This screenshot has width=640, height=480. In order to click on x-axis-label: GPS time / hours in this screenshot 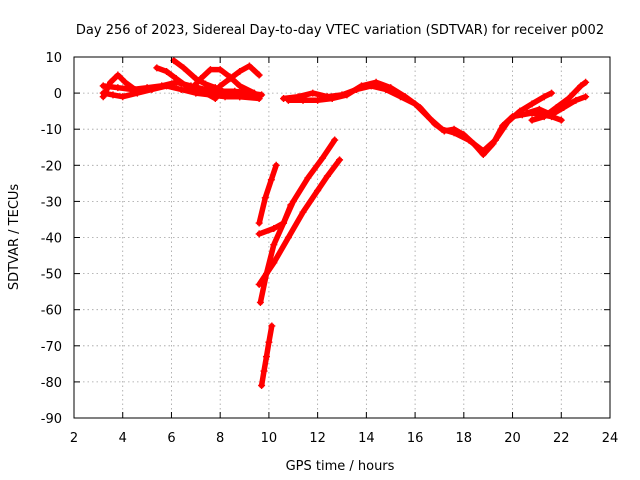, I will do `click(340, 466)`.